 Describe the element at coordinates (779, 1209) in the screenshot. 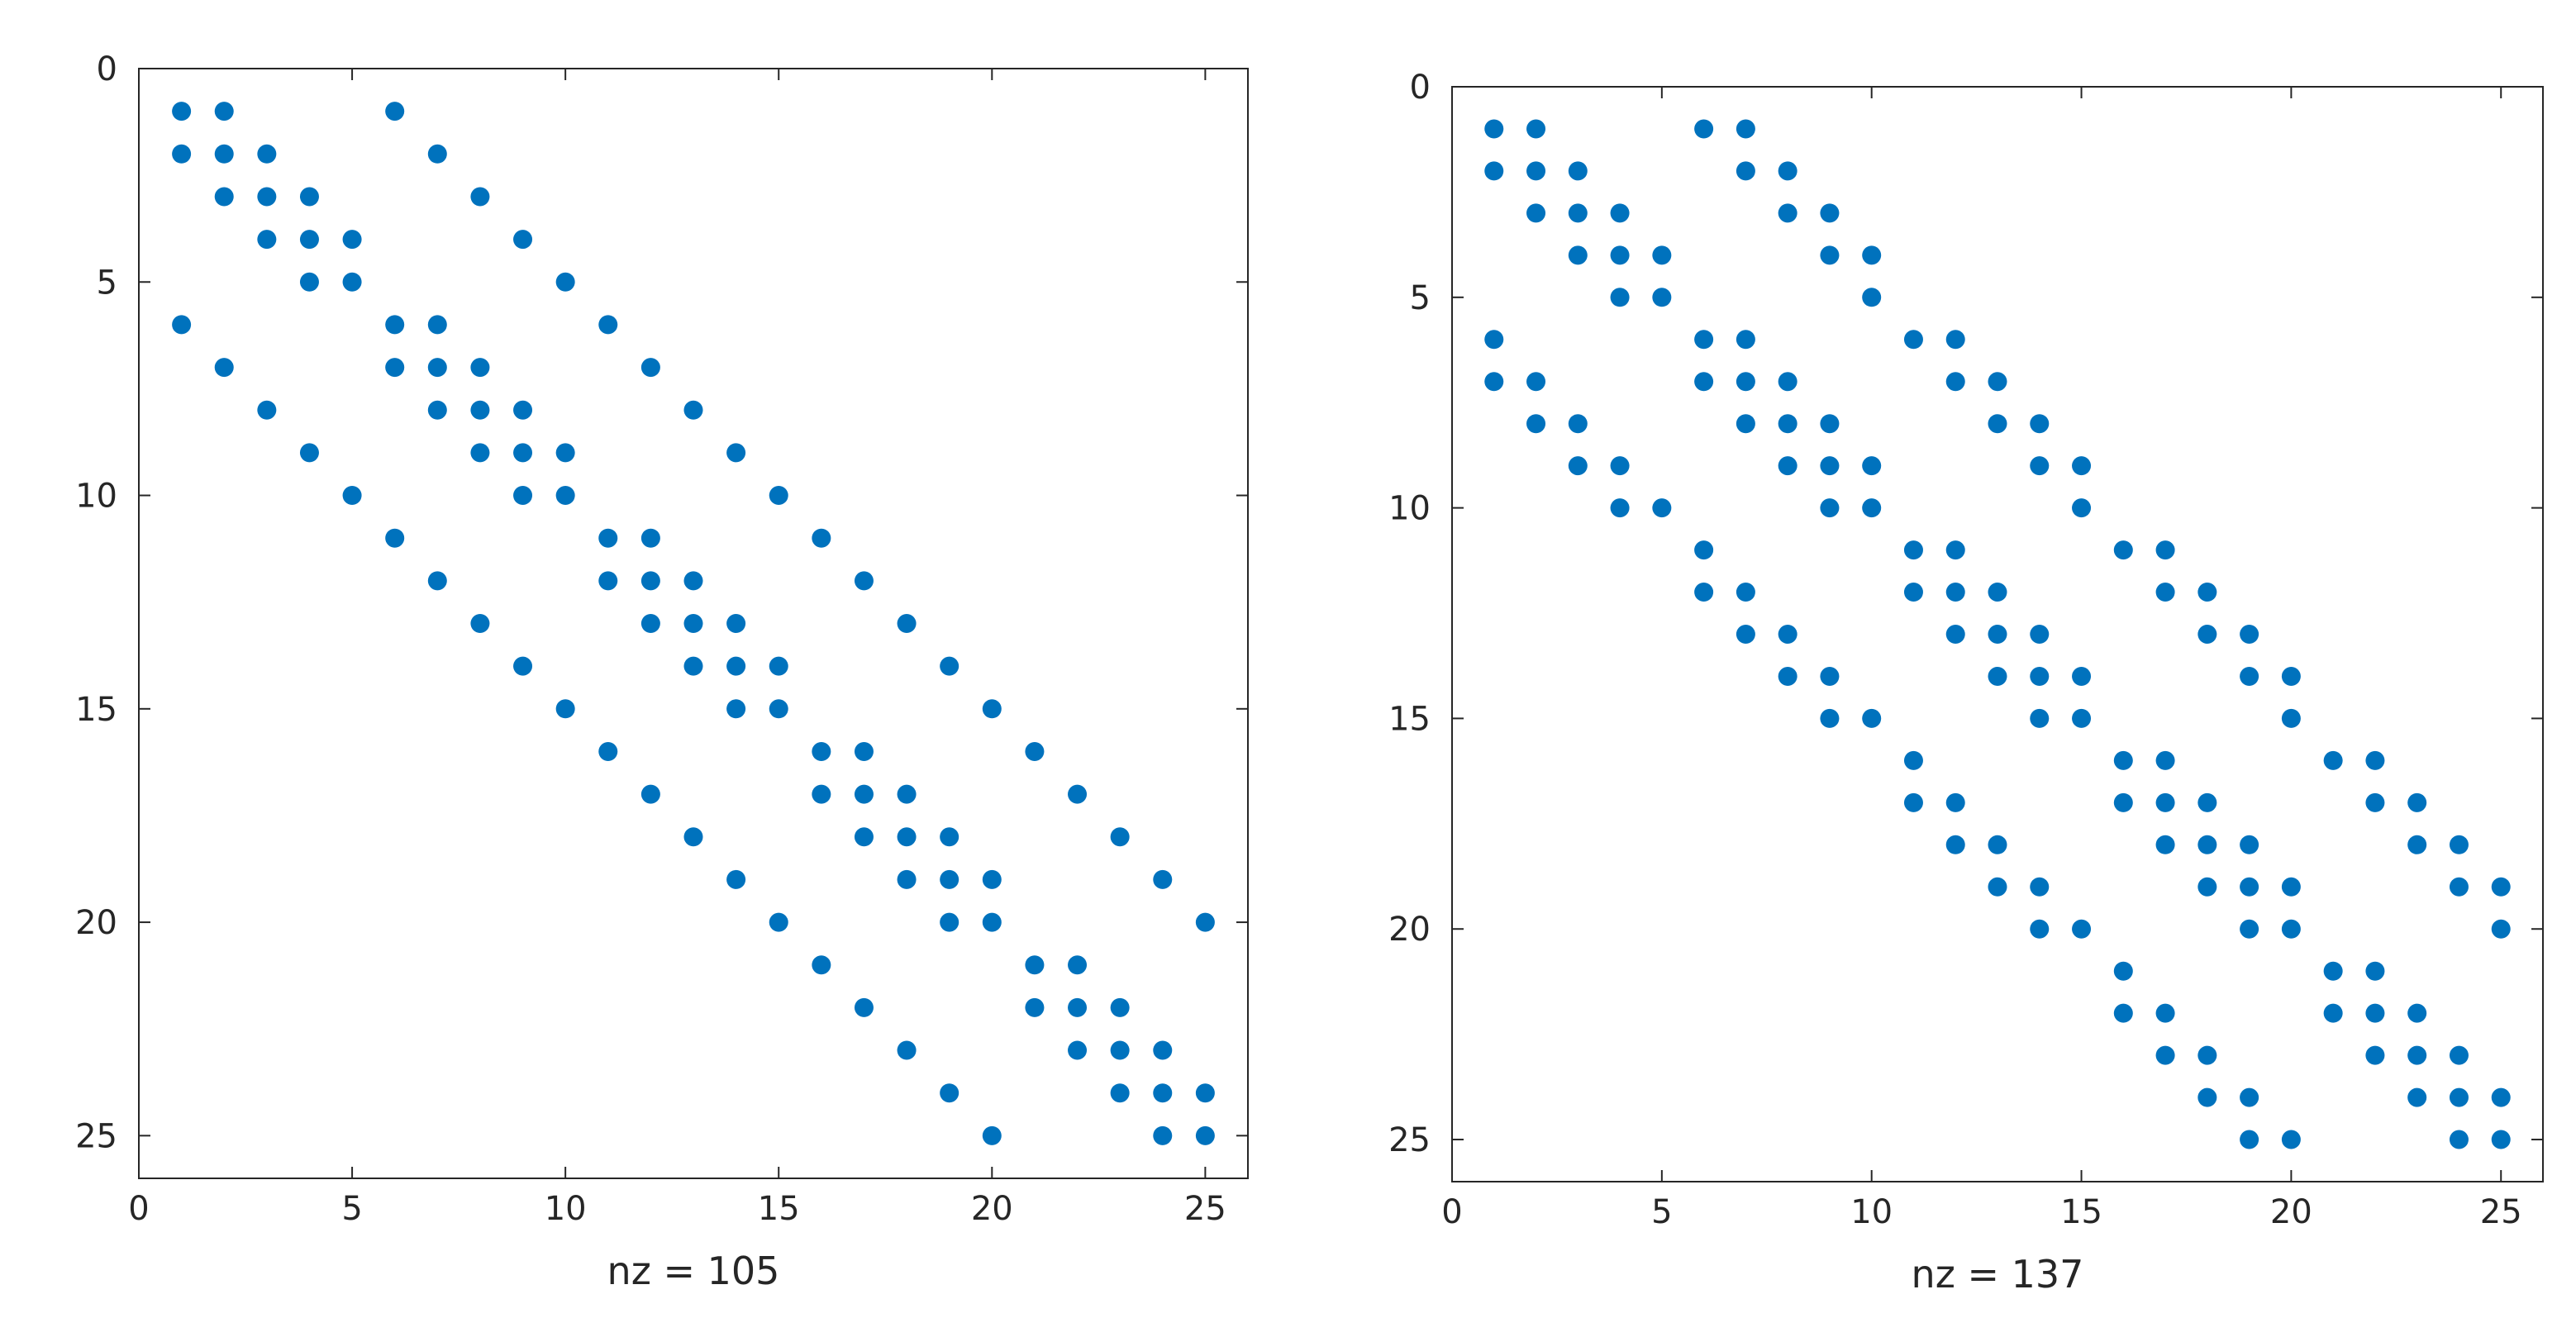

I see `x-tick-label: 15` at that location.